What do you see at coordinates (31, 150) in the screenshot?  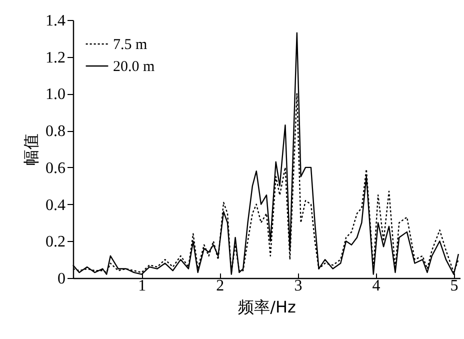 I see `y-axis-title: 幅值` at bounding box center [31, 150].